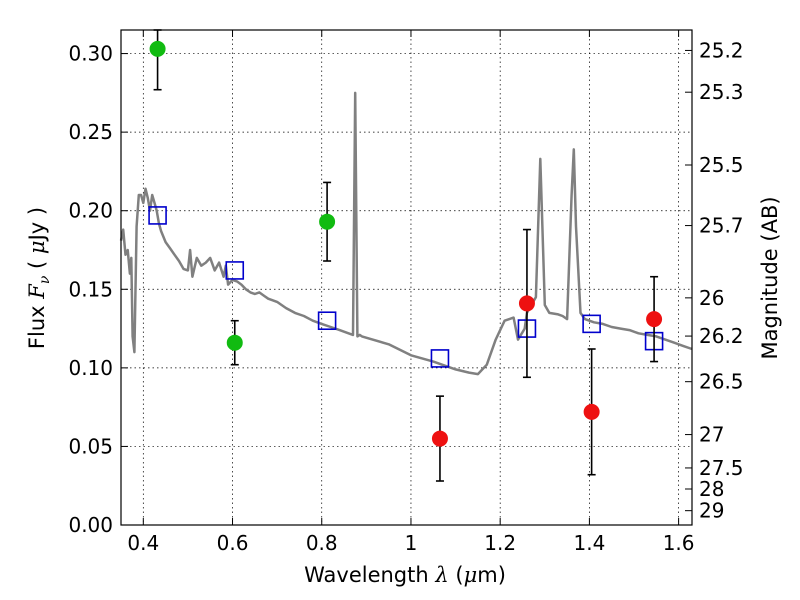 The height and width of the screenshot is (600, 800). What do you see at coordinates (721, 336) in the screenshot?
I see `y2-tick-label: 26.2` at bounding box center [721, 336].